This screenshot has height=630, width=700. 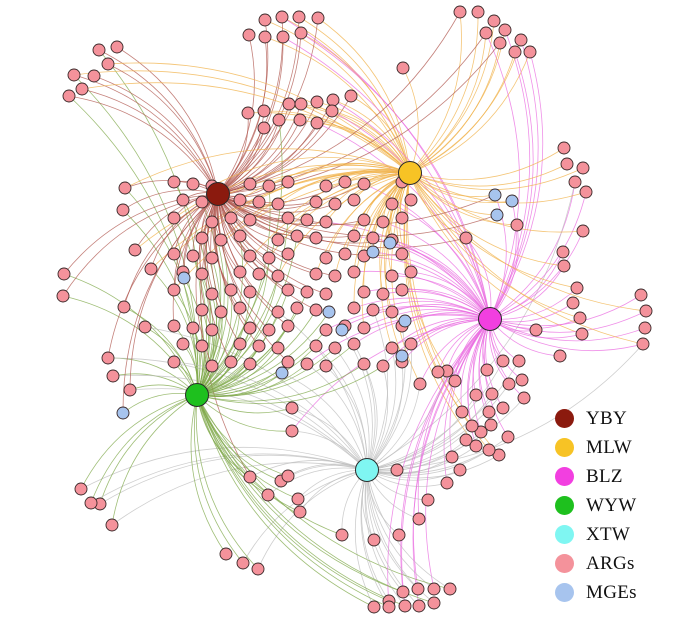 What do you see at coordinates (410, 173) in the screenshot?
I see `hub-node-mlw` at bounding box center [410, 173].